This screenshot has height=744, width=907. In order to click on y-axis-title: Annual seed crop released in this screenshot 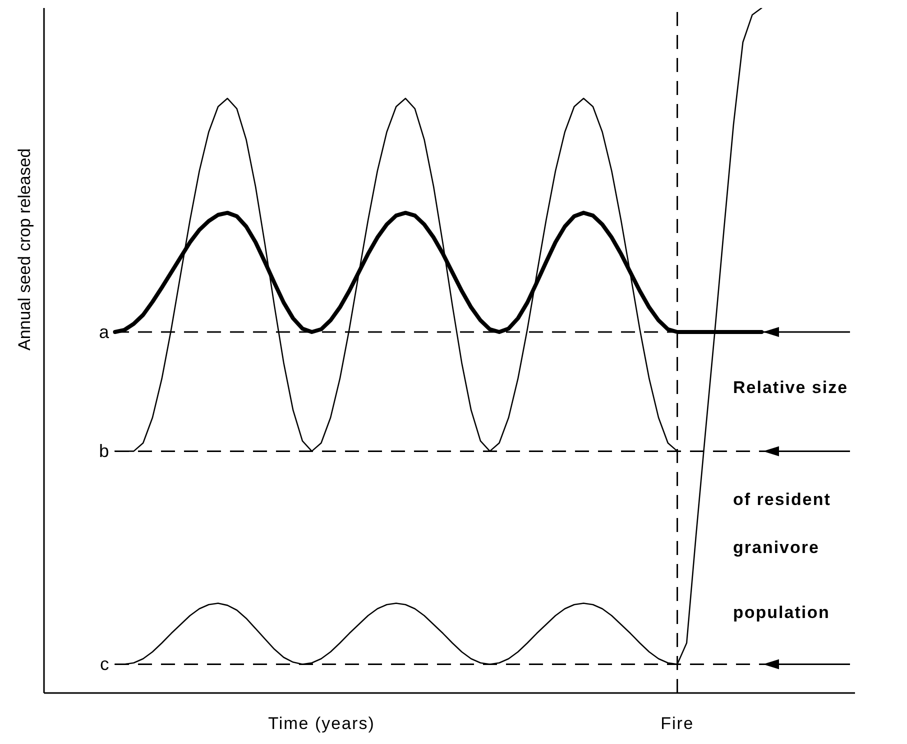, I will do `click(24, 249)`.